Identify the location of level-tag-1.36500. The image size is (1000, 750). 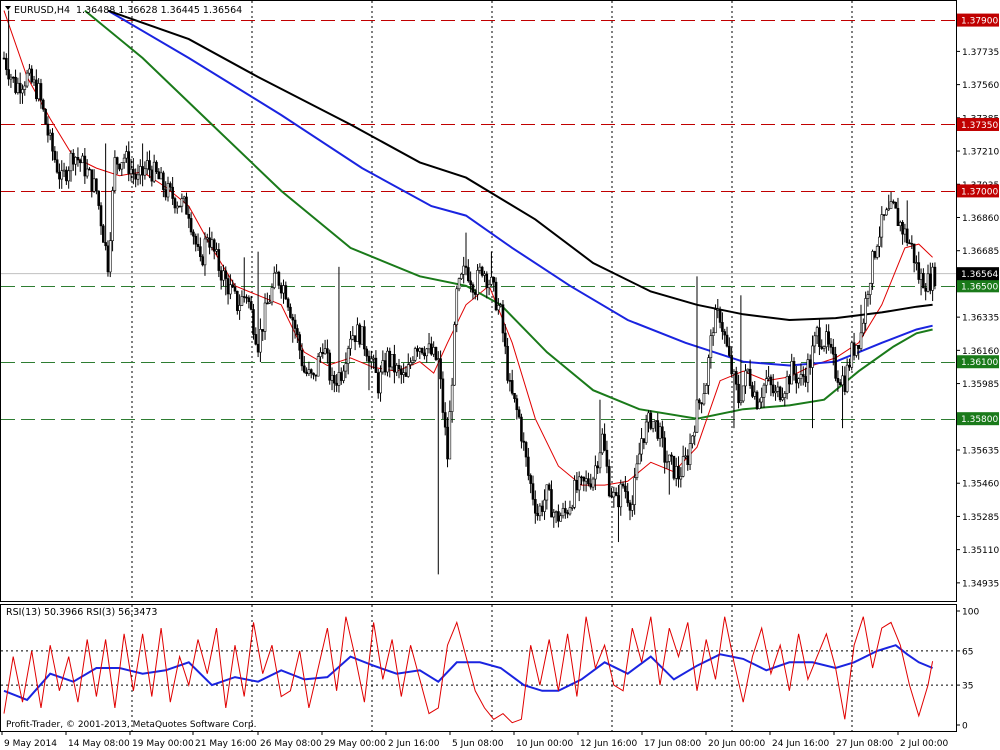
(978, 286).